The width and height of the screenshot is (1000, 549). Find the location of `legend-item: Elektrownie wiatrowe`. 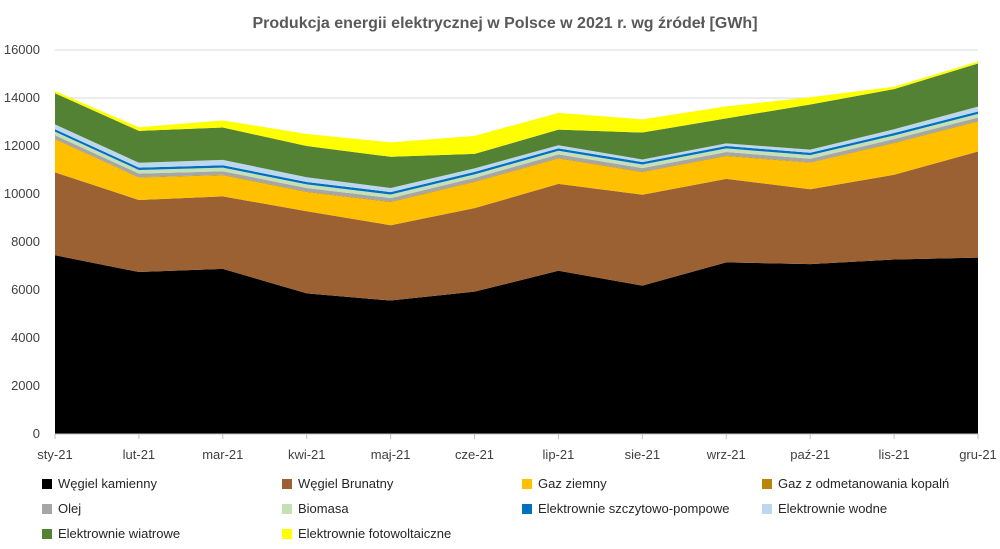

legend-item: Elektrownie wiatrowe is located at coordinates (111, 533).